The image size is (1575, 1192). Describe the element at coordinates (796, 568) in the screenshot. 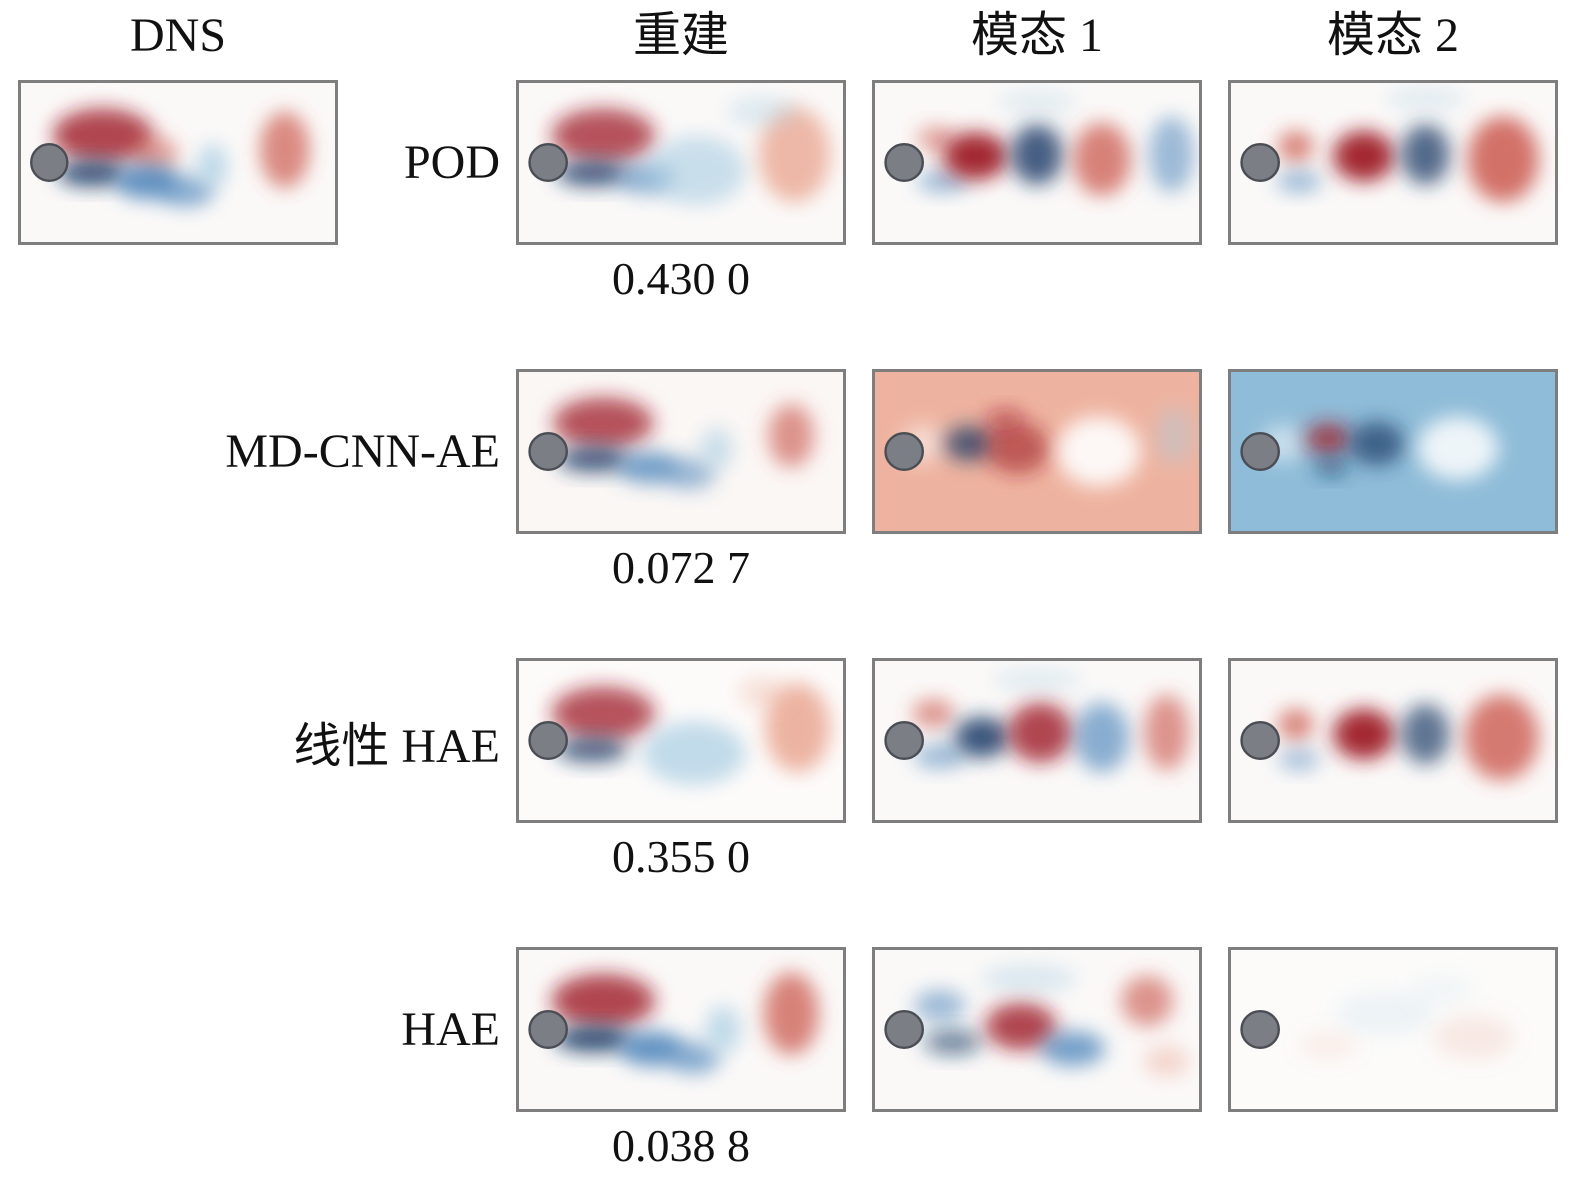

I see `error-row-mdcnnae: 0.072 7` at that location.